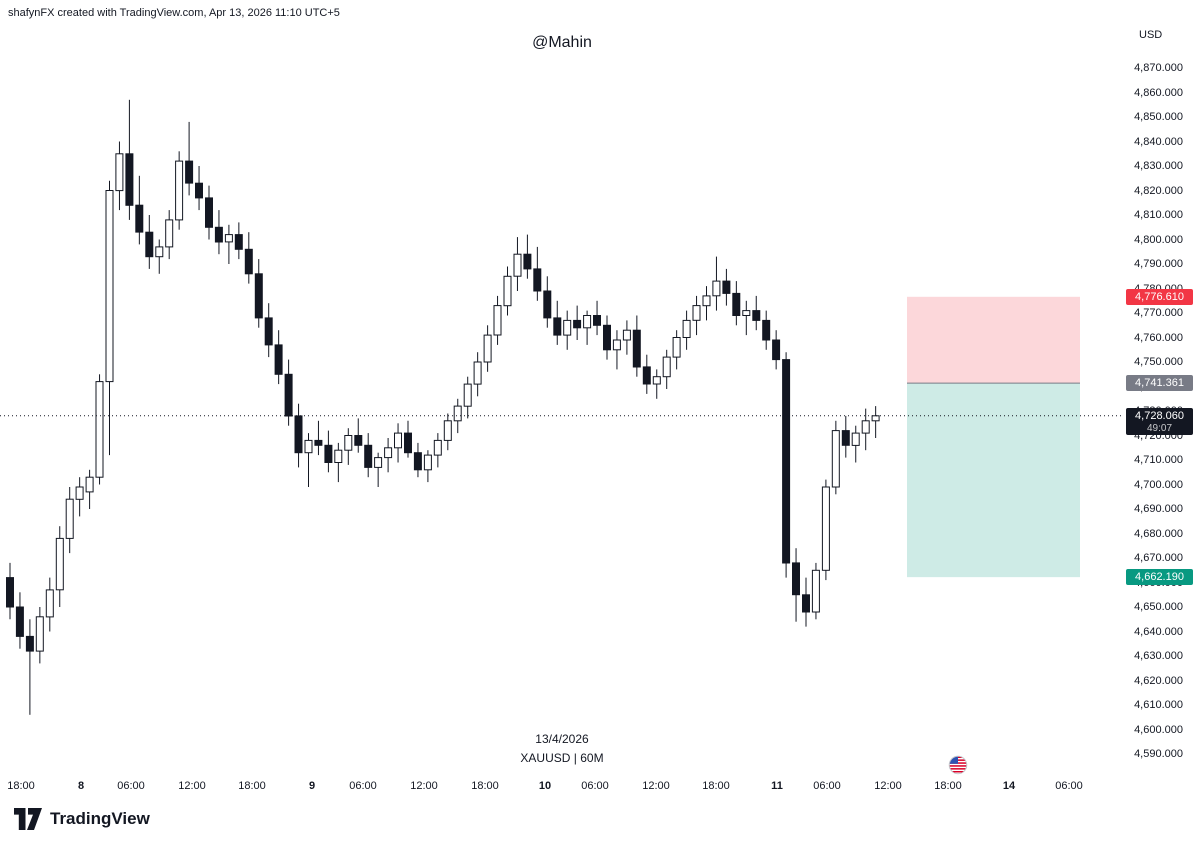  What do you see at coordinates (1158, 215) in the screenshot?
I see `price-tick-label: 4,810.000` at bounding box center [1158, 215].